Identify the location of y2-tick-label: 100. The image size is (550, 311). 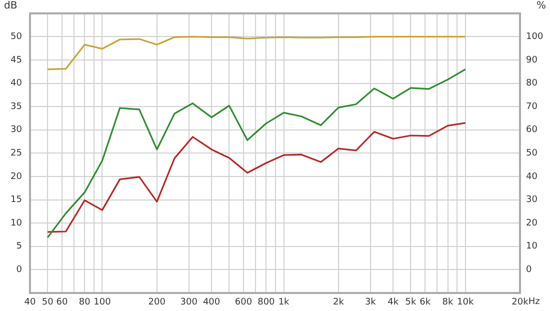
(535, 37).